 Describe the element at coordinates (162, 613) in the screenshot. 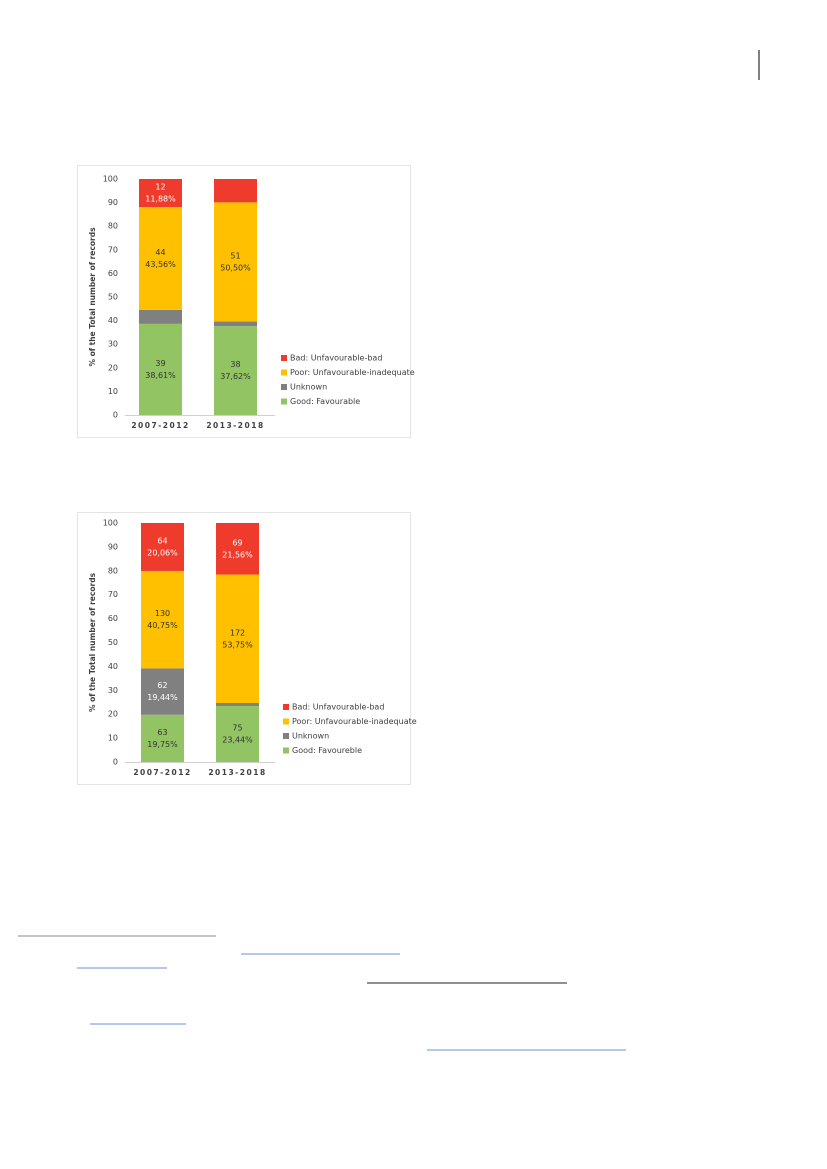

I see `data-label-count: 130` at that location.